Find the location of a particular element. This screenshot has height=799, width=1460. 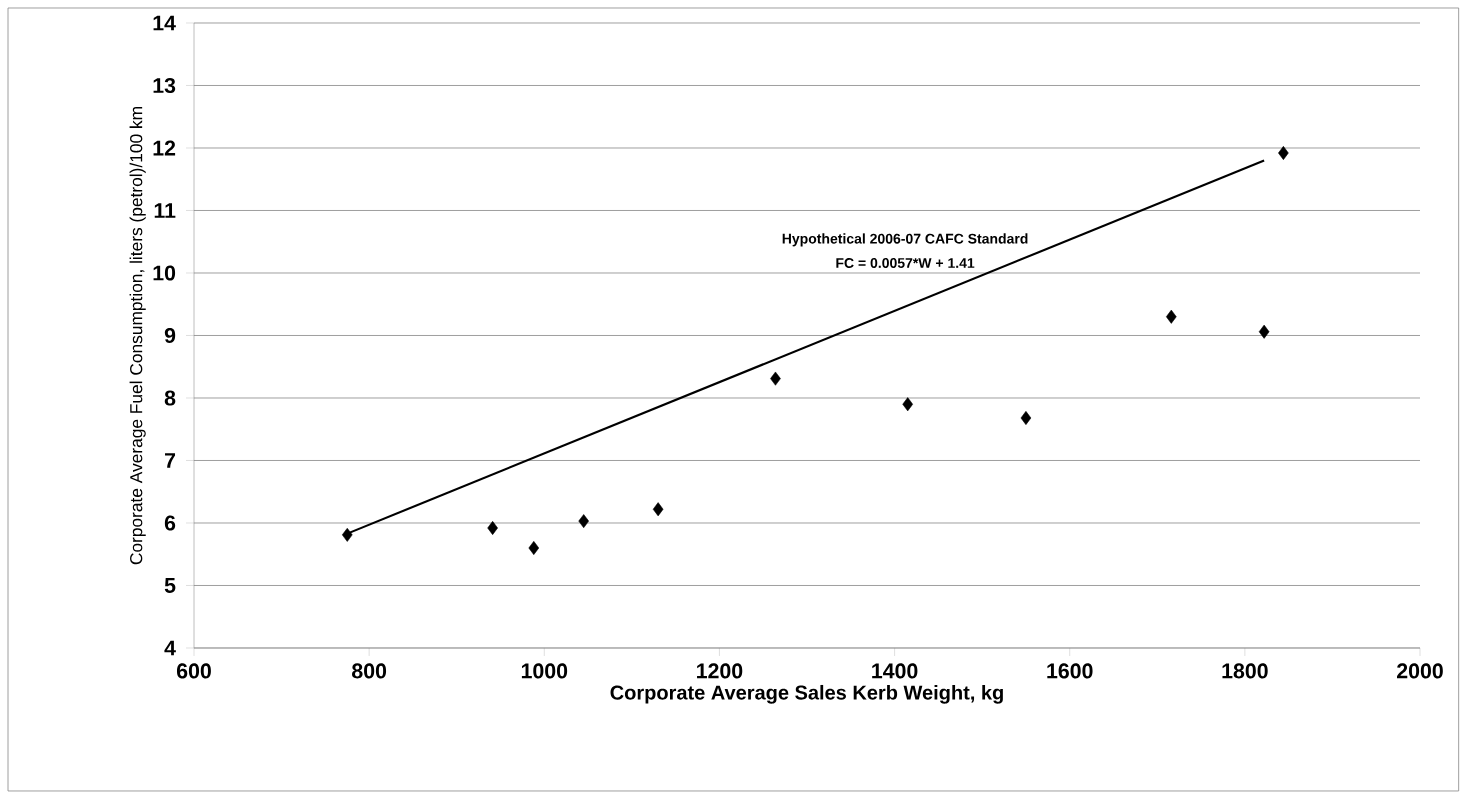

y-tick-label: 6 is located at coordinates (170, 523).